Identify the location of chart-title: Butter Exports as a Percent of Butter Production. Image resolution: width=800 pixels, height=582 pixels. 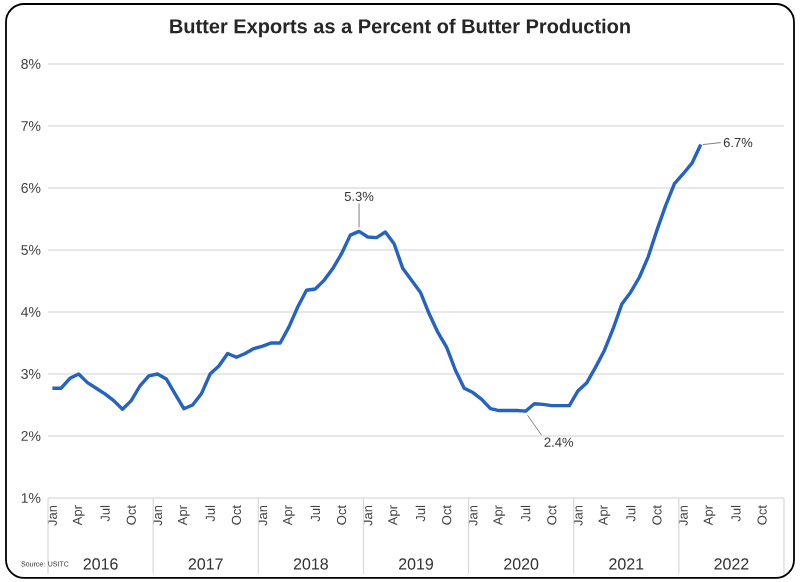
(400, 28).